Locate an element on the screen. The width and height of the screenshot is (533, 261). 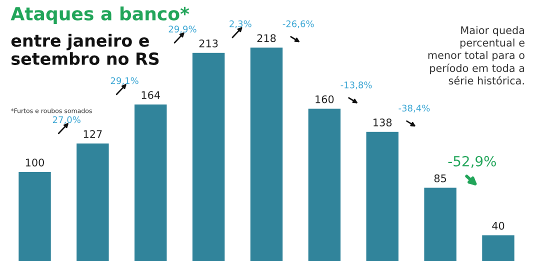
annotation: -52,9% is located at coordinates (472, 162).